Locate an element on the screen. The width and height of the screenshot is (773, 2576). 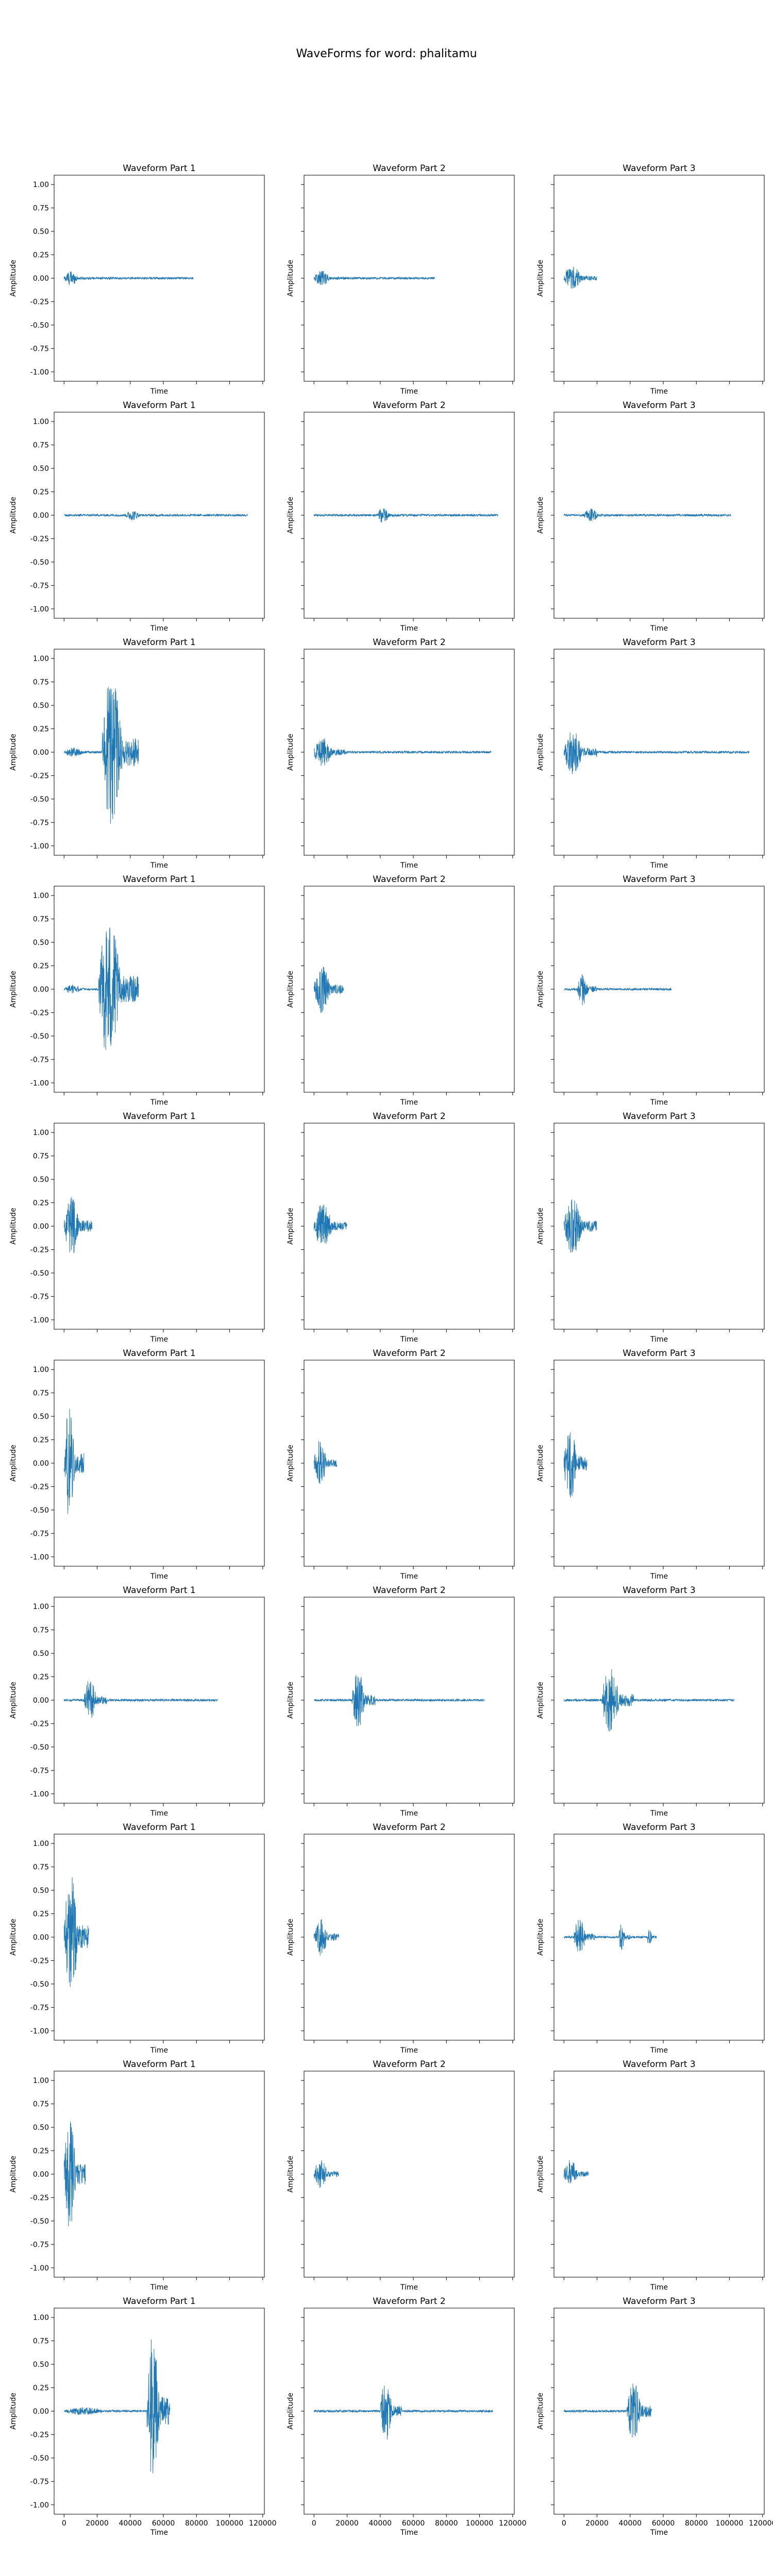
x-tick-label: 80000 is located at coordinates (696, 2523).